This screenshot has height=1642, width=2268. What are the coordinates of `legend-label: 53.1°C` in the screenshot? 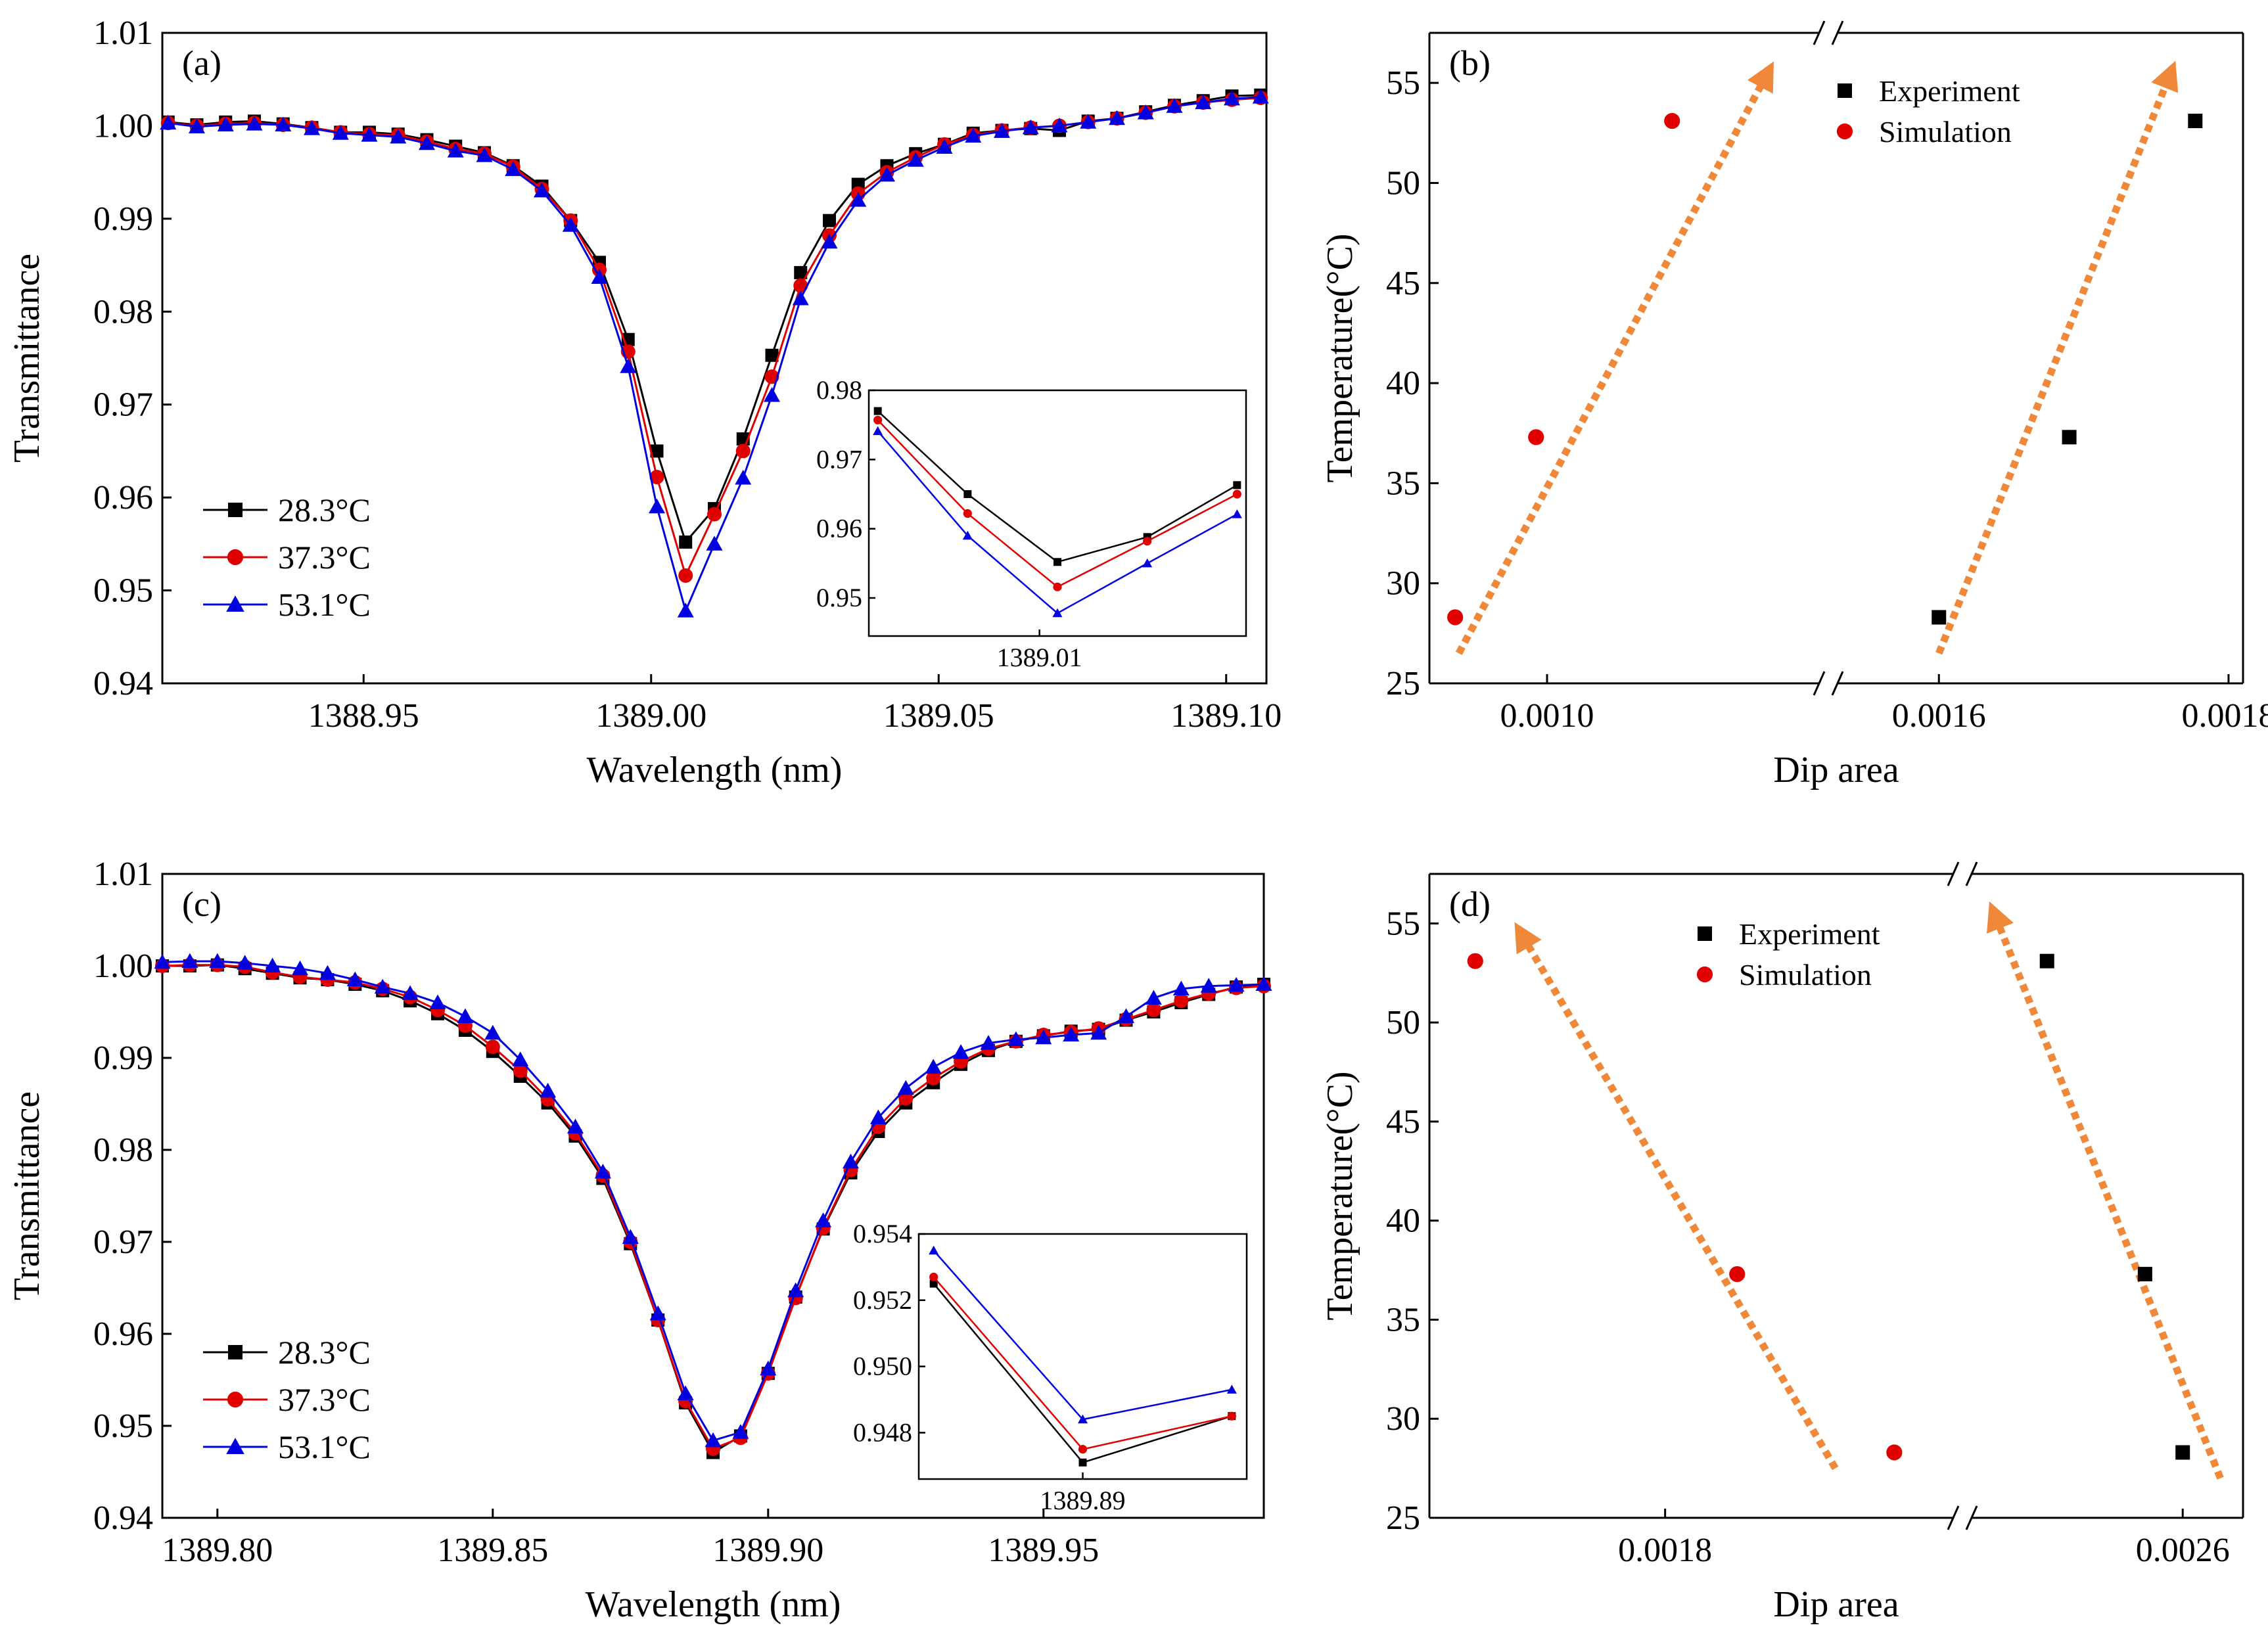 It's located at (325, 1447).